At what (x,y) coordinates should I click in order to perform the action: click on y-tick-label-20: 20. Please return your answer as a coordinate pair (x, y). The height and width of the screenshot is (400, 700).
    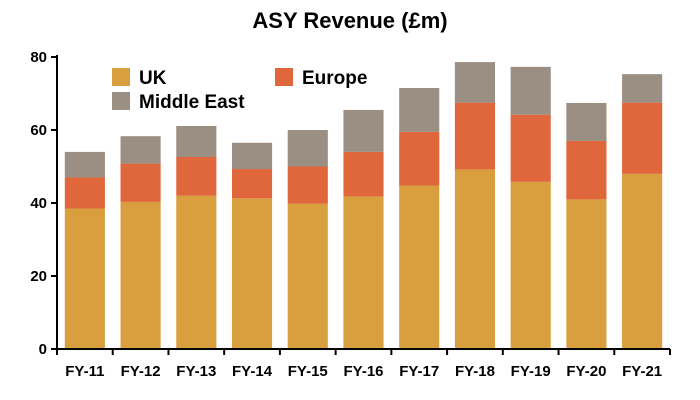
    Looking at the image, I should click on (38, 276).